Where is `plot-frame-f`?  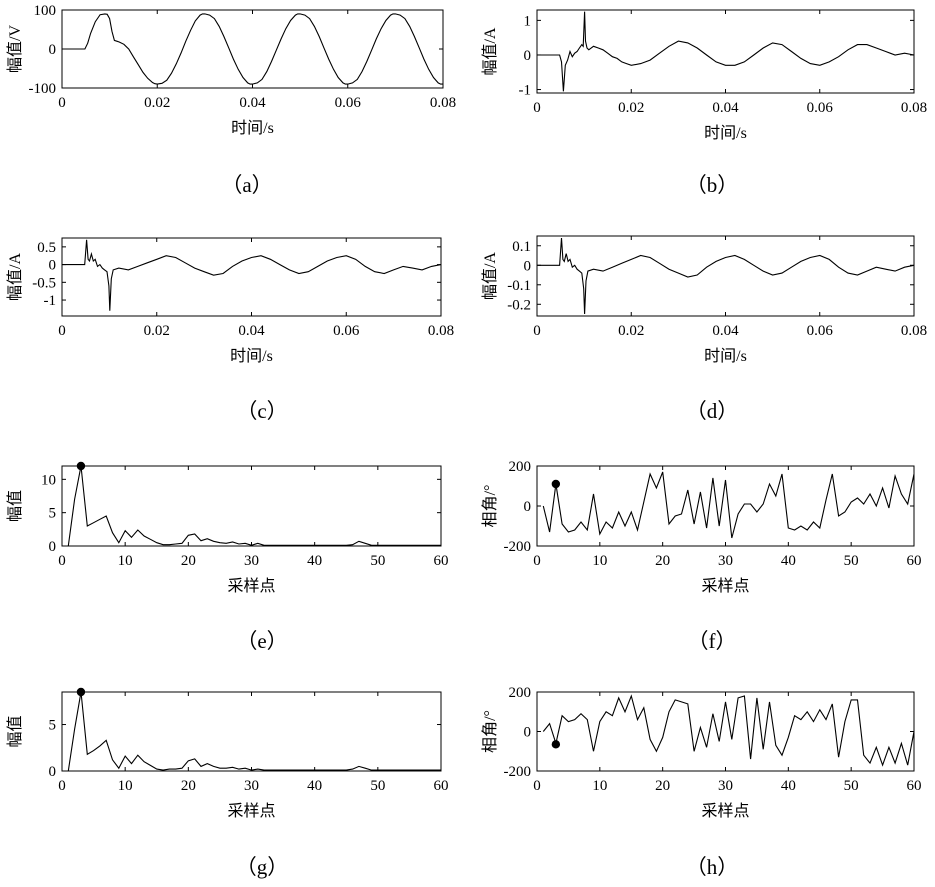 plot-frame-f is located at coordinates (725, 506).